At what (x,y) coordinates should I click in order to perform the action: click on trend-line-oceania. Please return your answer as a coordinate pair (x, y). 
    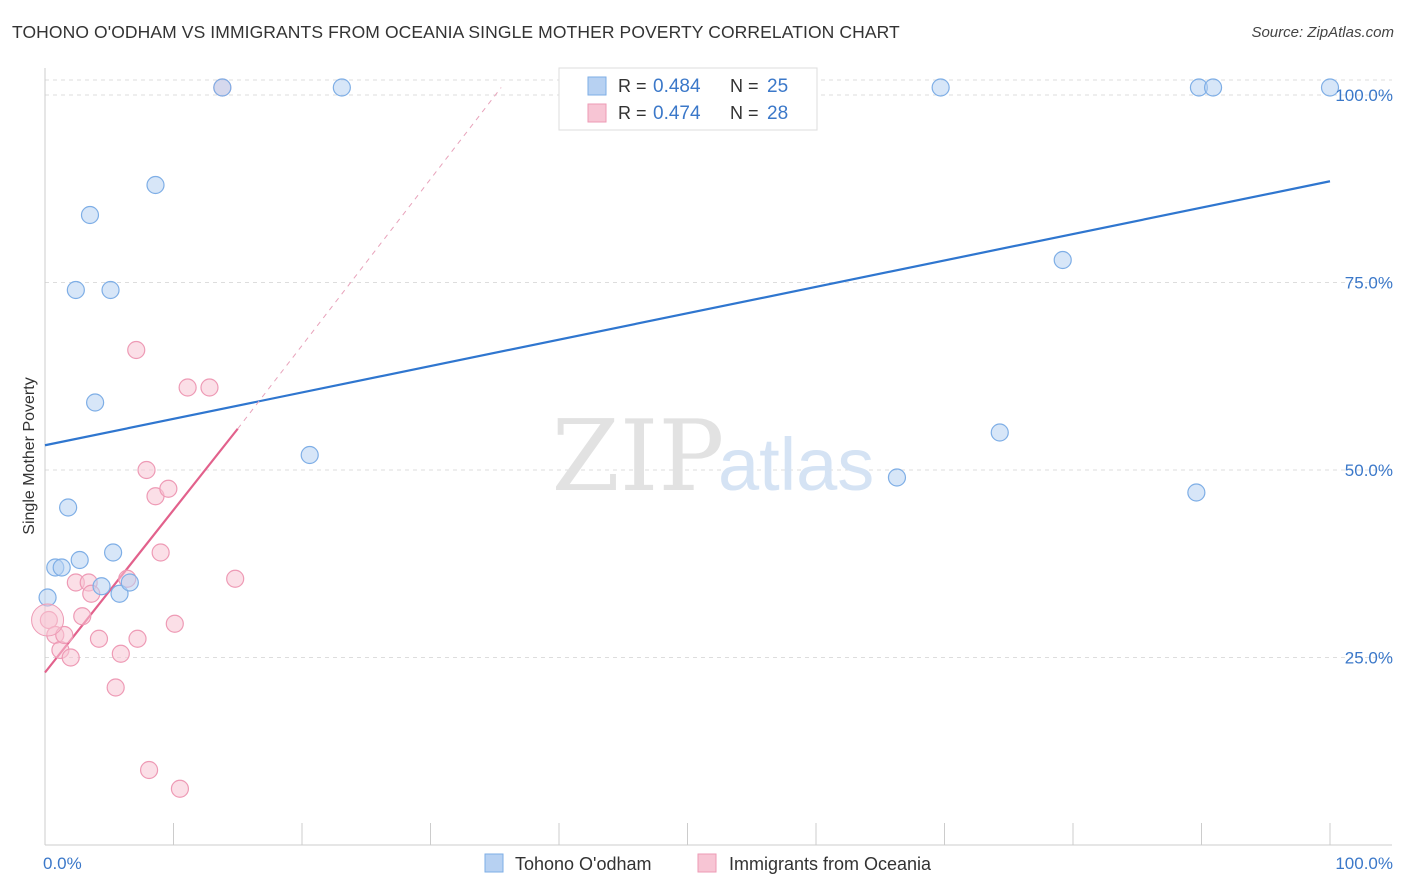
    Looking at the image, I should click on (141, 551).